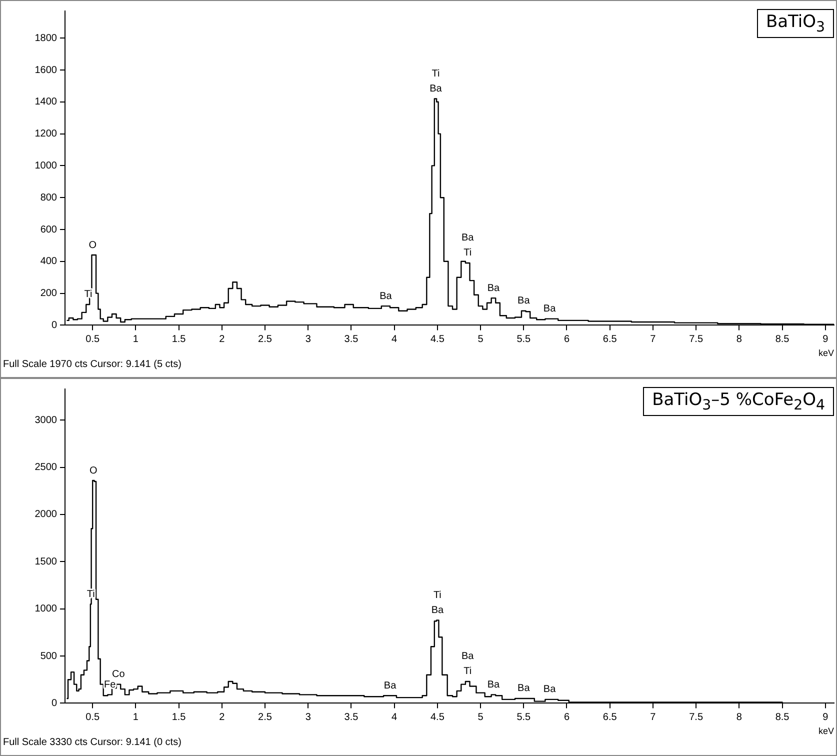  What do you see at coordinates (46, 514) in the screenshot?
I see `y-tick-label: 2000` at bounding box center [46, 514].